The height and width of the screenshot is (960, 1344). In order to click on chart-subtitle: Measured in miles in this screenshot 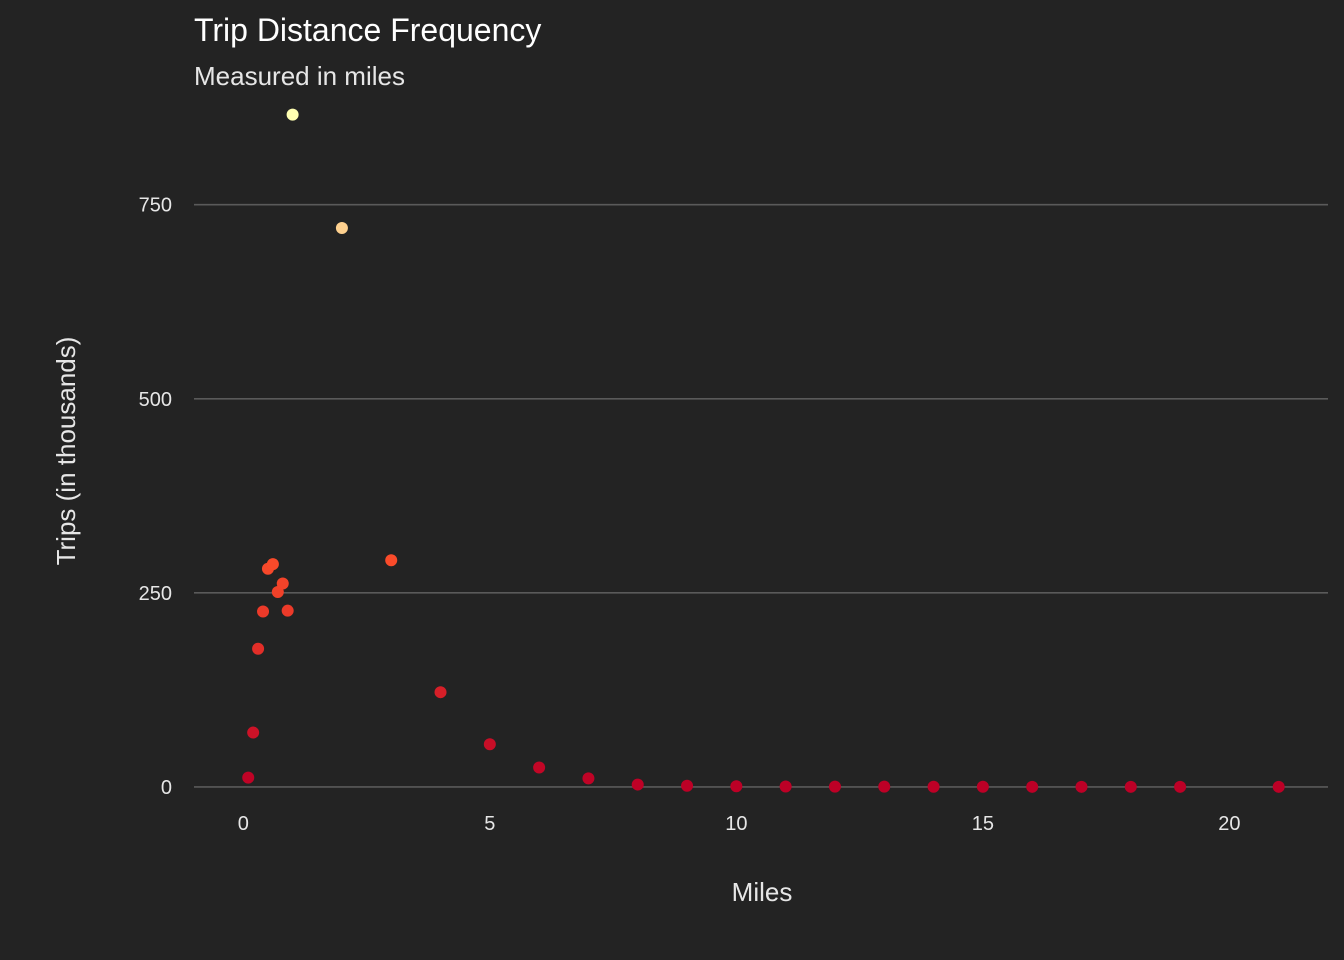, I will do `click(299, 76)`.